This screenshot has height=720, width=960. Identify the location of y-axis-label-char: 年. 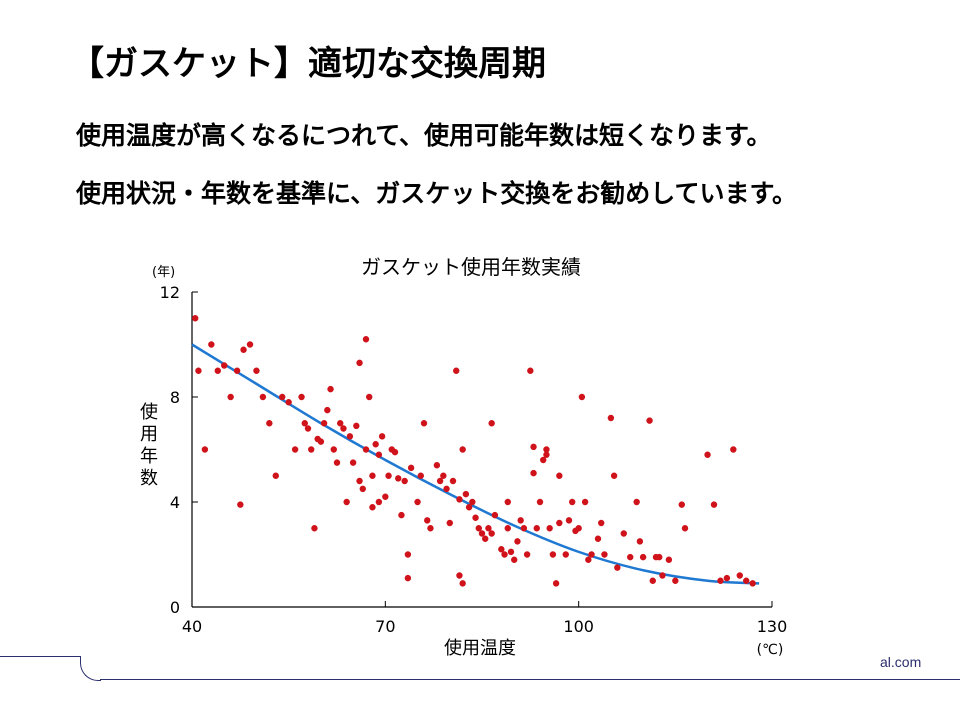
(149, 456).